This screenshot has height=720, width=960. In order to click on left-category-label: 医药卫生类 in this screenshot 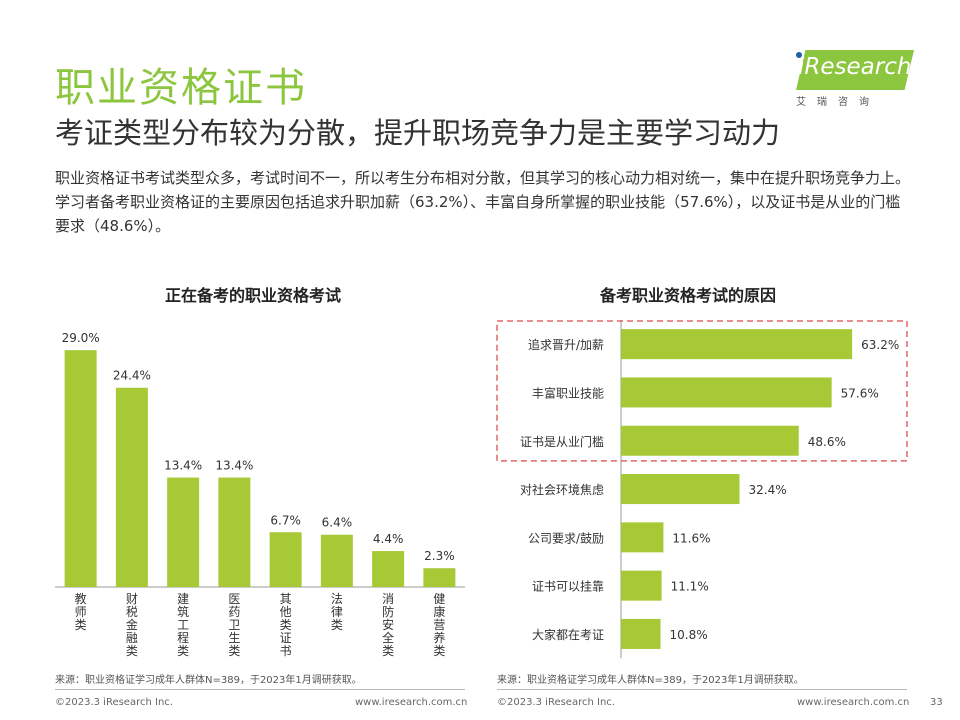, I will do `click(234, 625)`.